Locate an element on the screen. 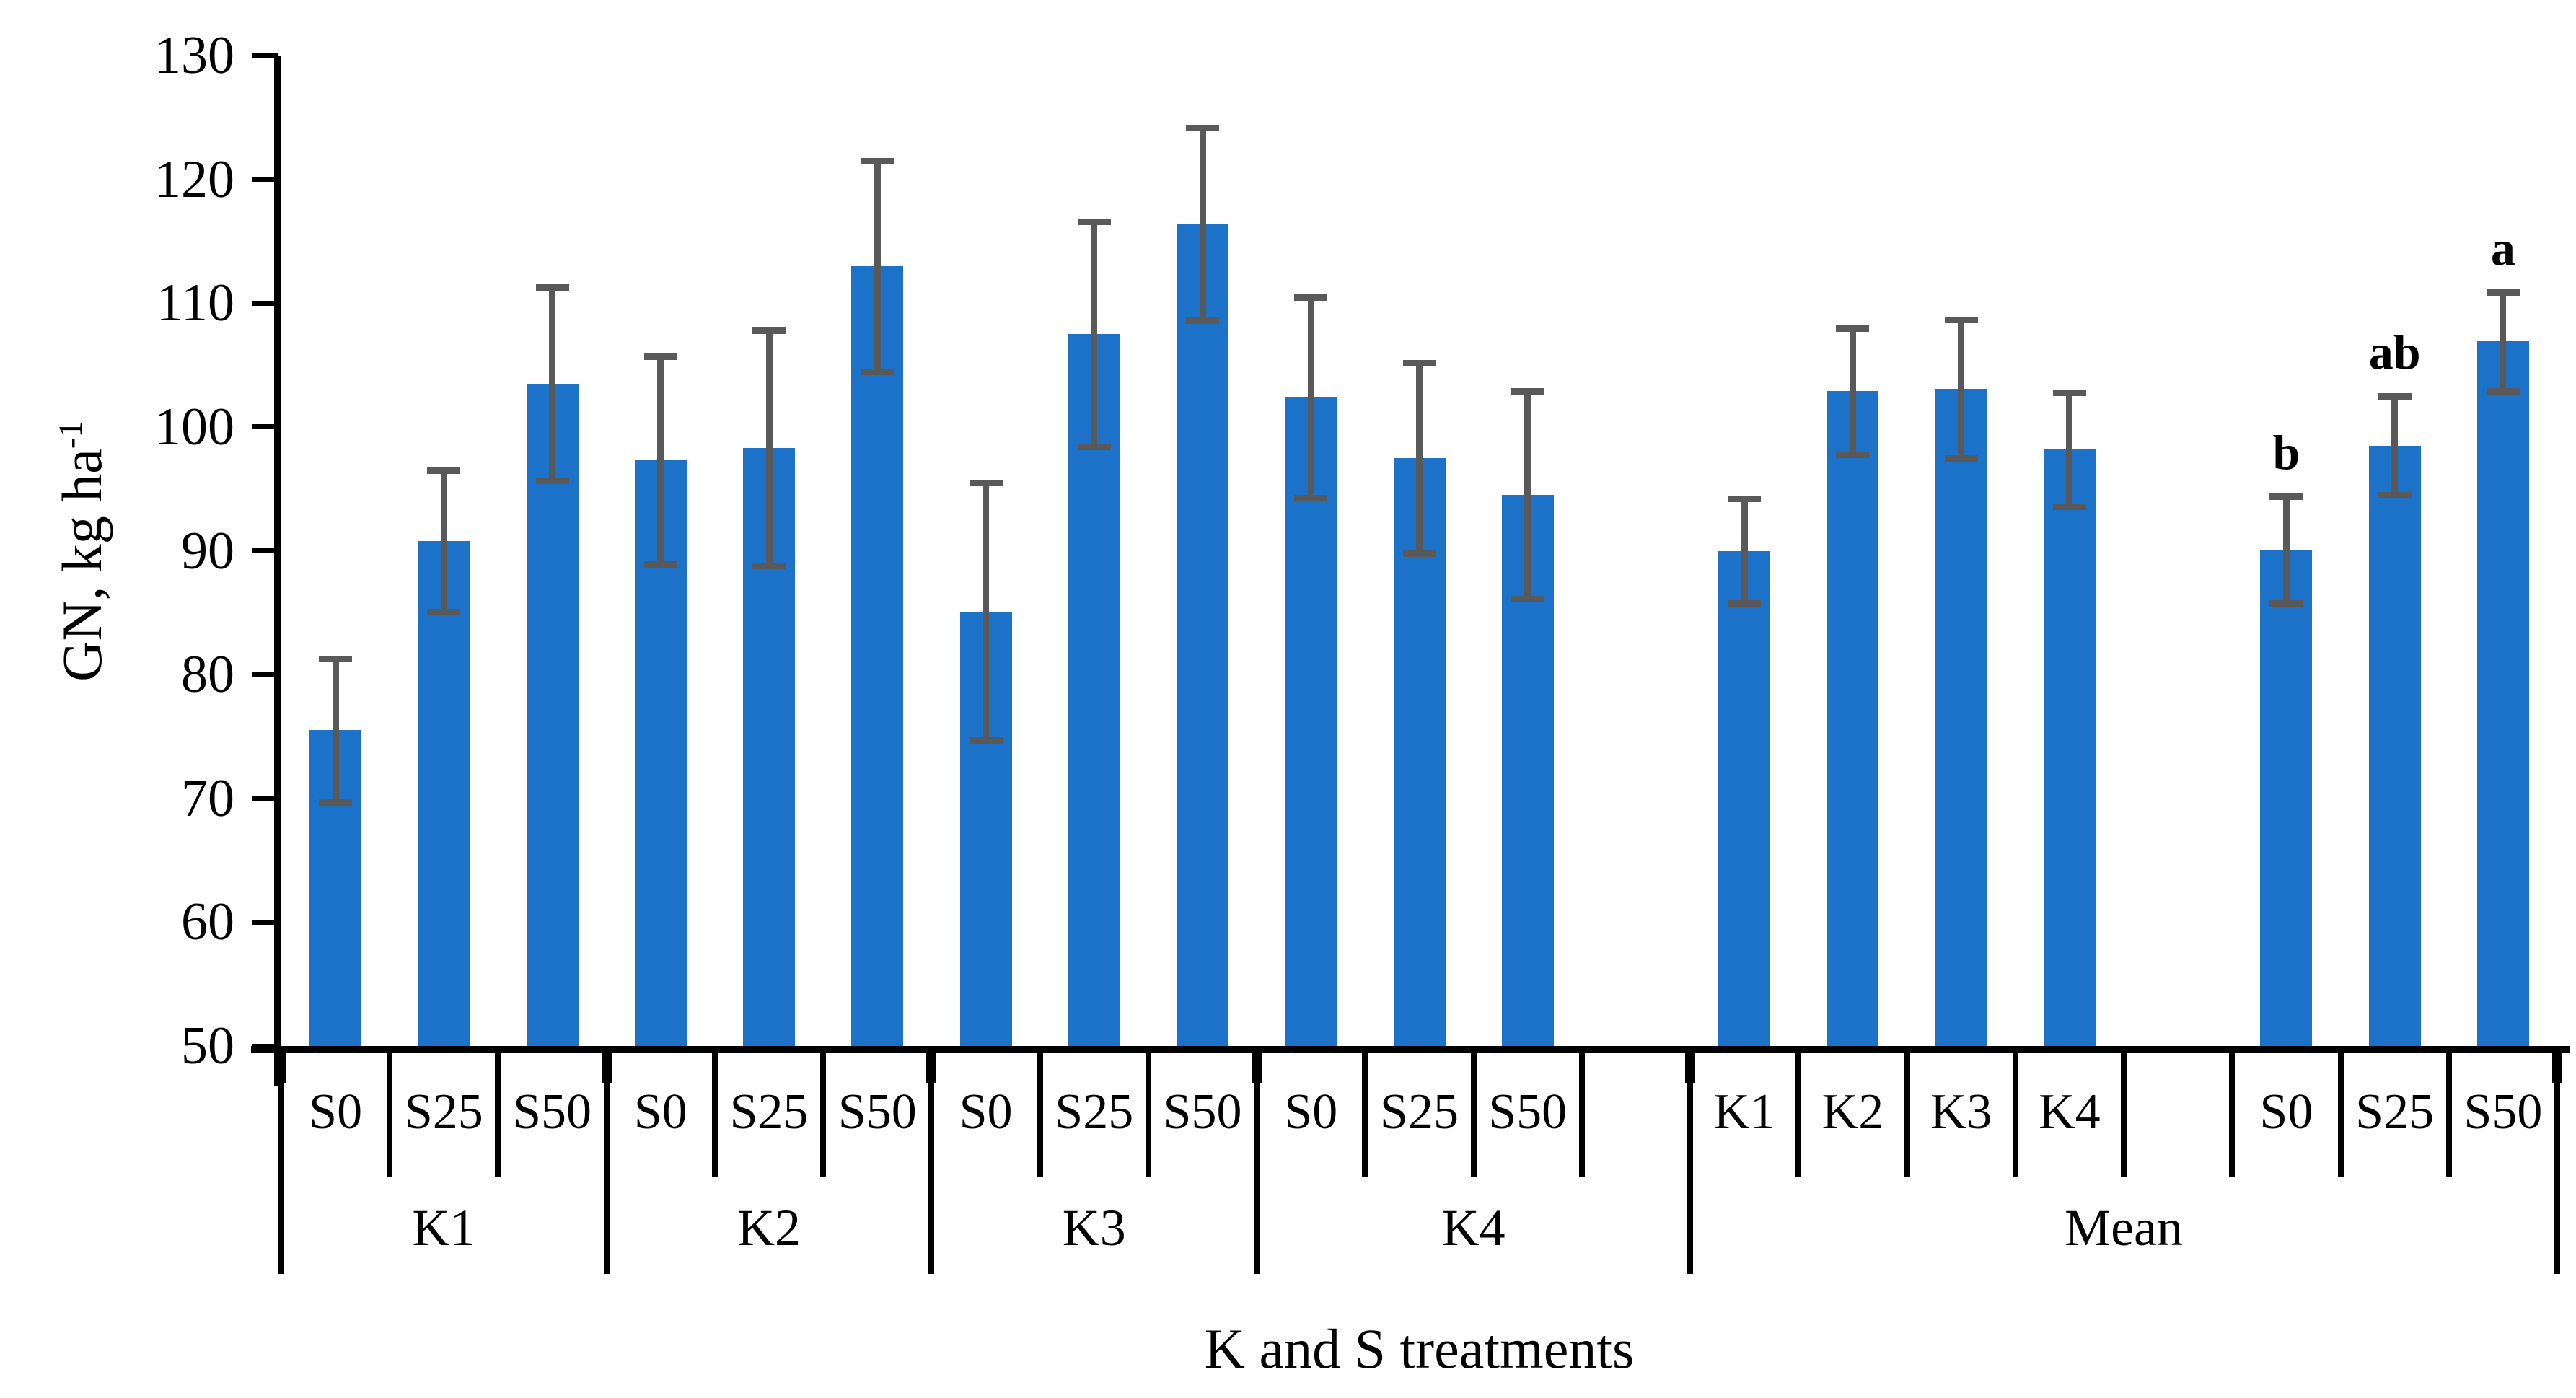  y-tick-label: 120 is located at coordinates (194, 179).